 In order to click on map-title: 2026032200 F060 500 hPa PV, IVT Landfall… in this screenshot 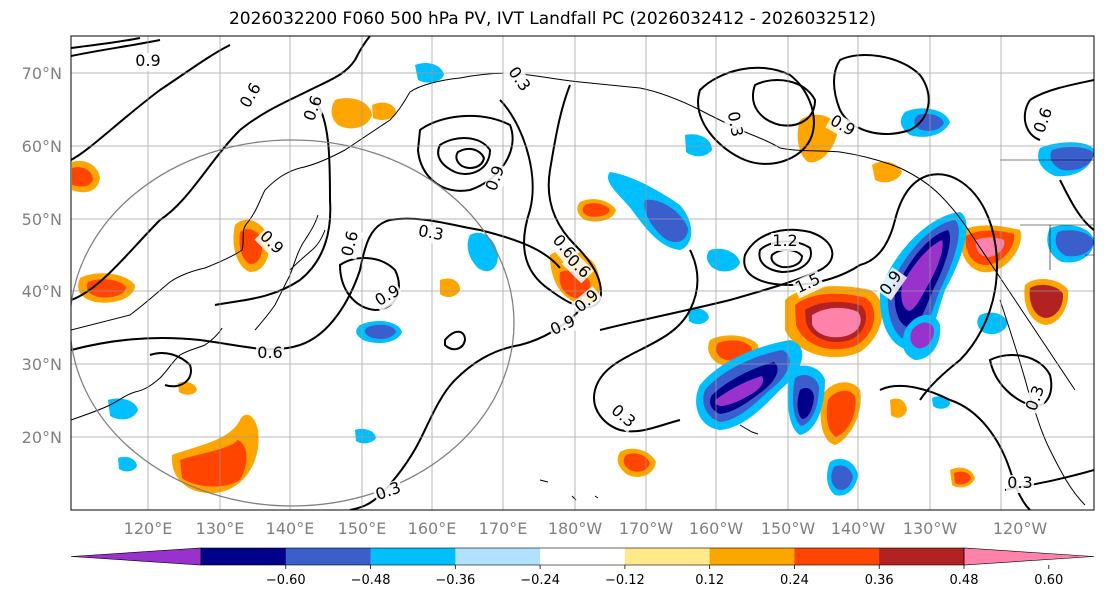, I will do `click(552, 19)`.